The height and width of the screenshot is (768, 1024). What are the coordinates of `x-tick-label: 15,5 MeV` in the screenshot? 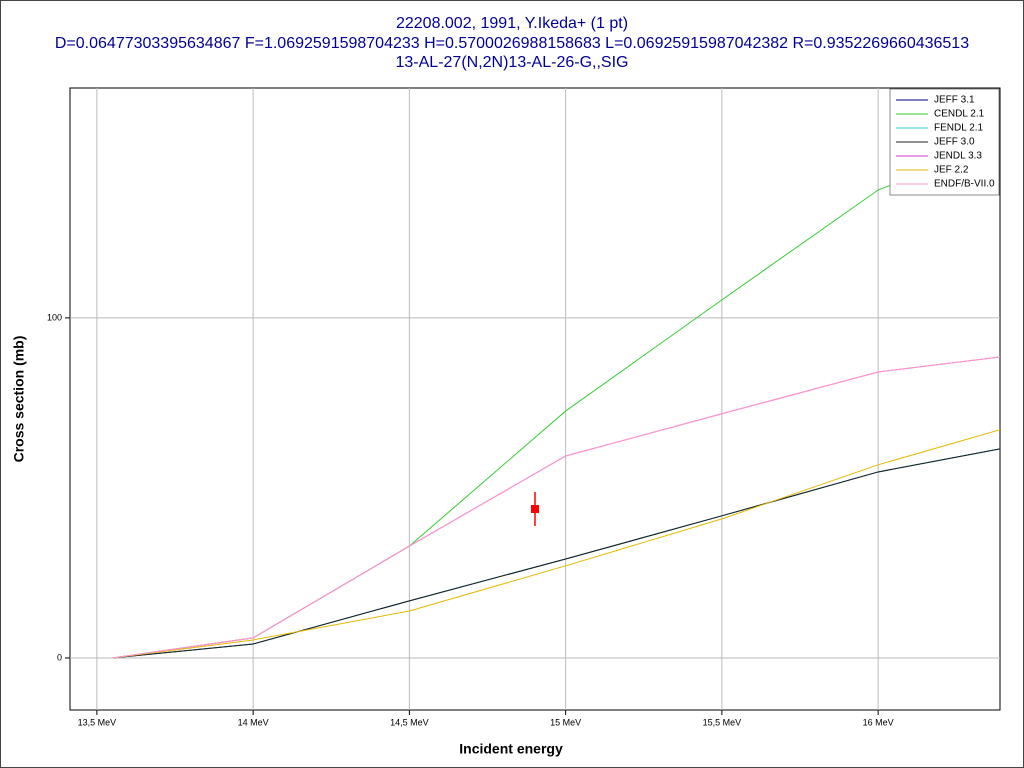 It's located at (722, 722).